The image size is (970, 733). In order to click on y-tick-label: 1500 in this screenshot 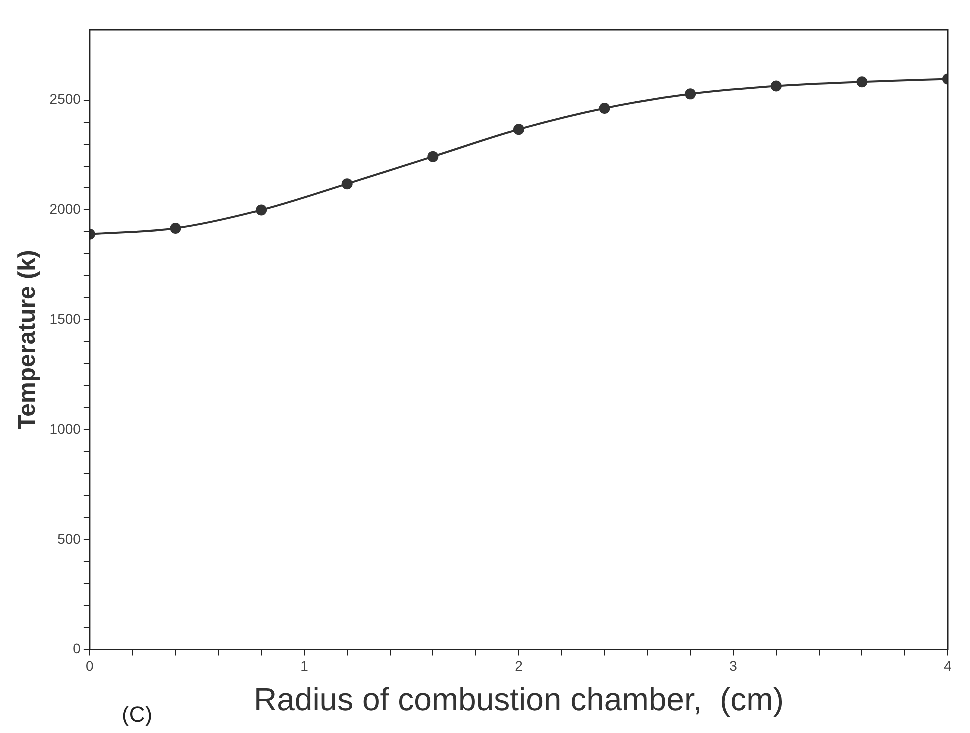, I will do `click(66, 318)`.